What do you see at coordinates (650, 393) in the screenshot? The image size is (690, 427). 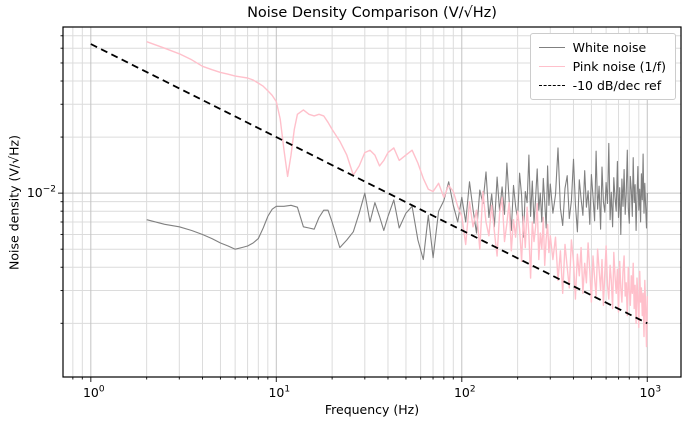 I see `tick-label: 10³` at bounding box center [650, 393].